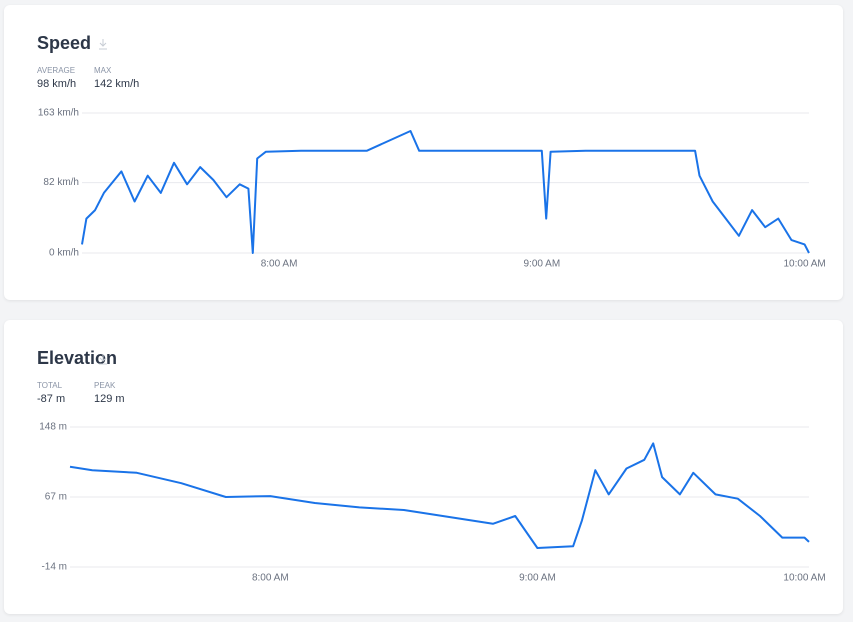 This screenshot has width=853, height=622. Describe the element at coordinates (56, 70) in the screenshot. I see `stat-label: AVERAGE` at that location.